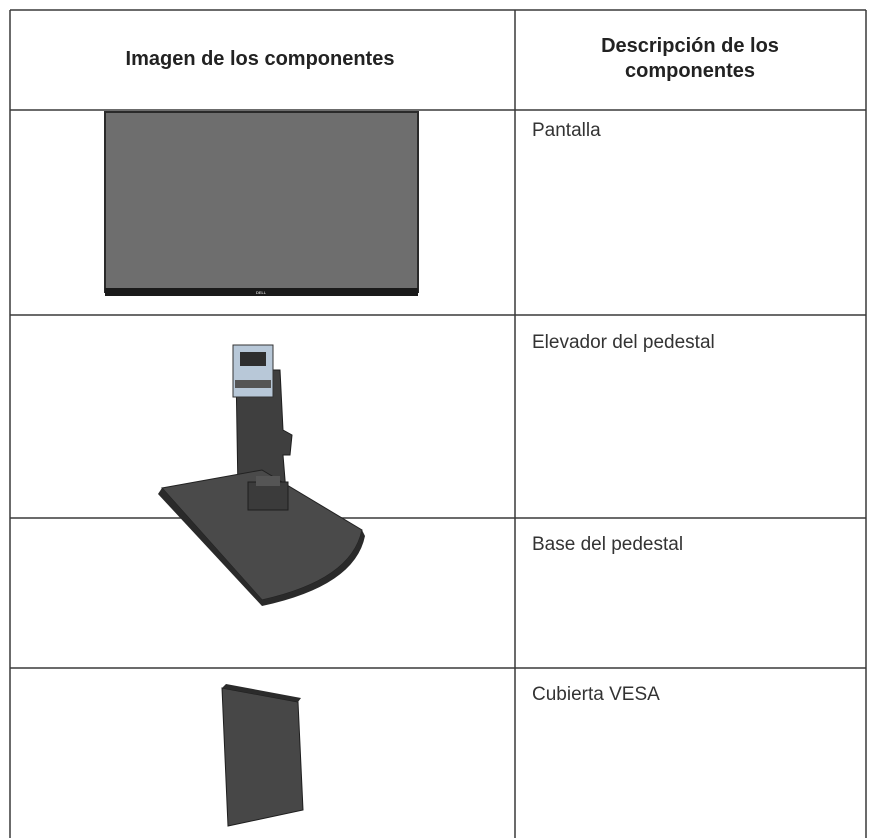 This screenshot has height=838, width=877. I want to click on vesa-cover-image, so click(262, 755).